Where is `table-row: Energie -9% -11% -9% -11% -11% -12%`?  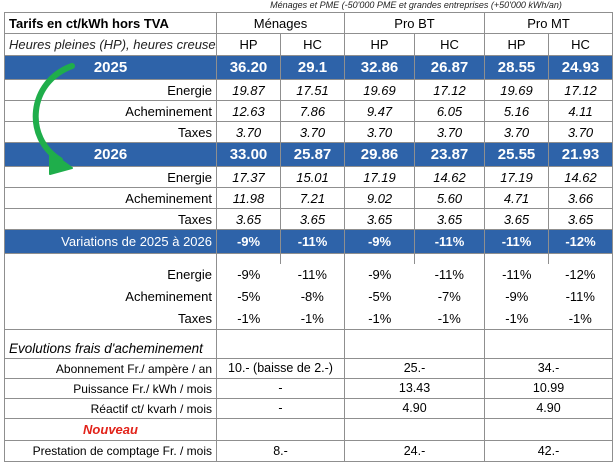 table-row: Energie -9% -11% -9% -11% -11% -12% is located at coordinates (309, 274).